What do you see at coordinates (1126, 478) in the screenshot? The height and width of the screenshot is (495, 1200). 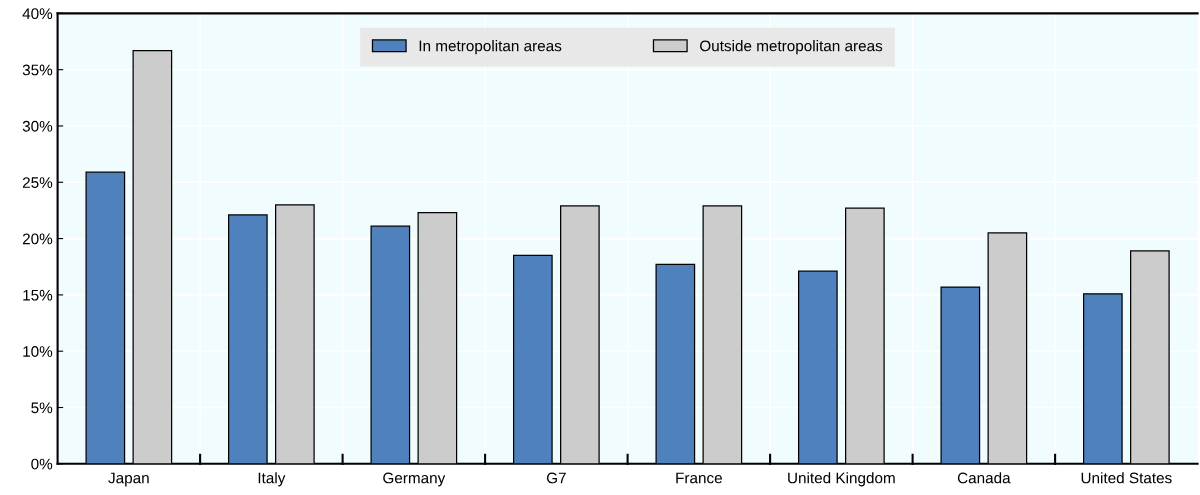 I see `x-tick-label: United States` at bounding box center [1126, 478].